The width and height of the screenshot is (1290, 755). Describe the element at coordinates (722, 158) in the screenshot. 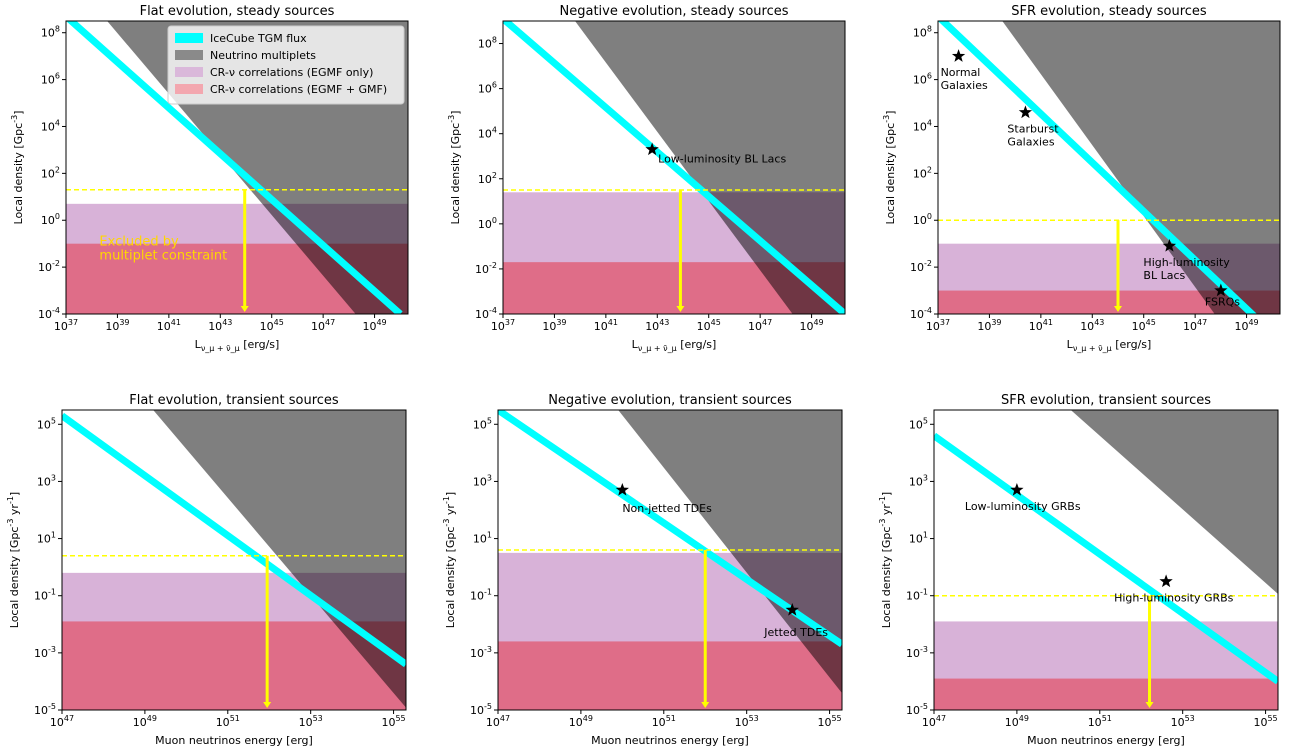

I see `source-label: Low-luminosity BL Lacs` at that location.